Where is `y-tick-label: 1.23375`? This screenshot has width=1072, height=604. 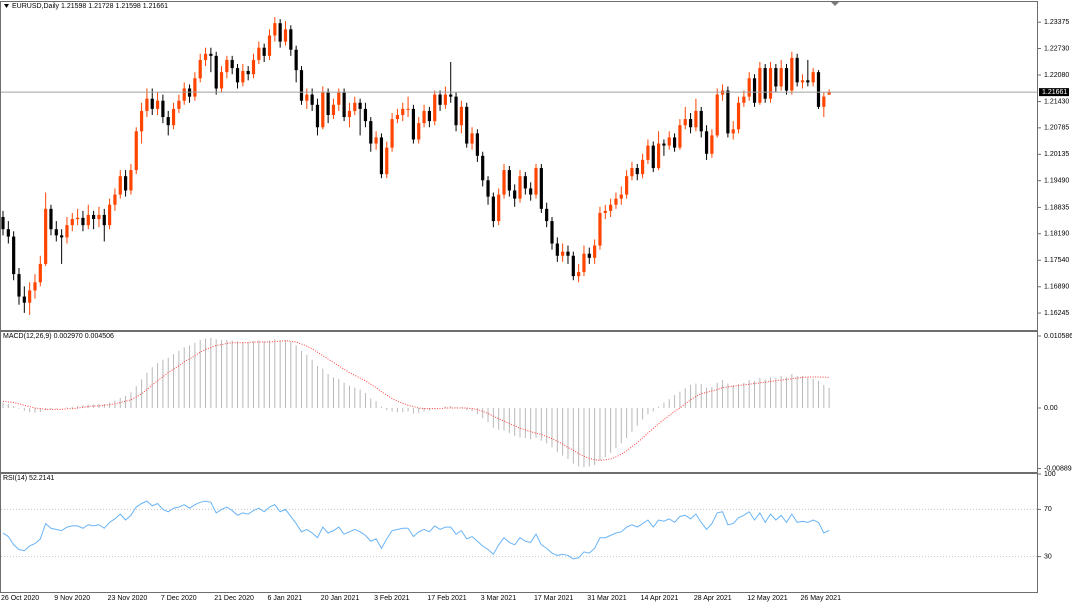 y-tick-label: 1.23375 is located at coordinates (1056, 22).